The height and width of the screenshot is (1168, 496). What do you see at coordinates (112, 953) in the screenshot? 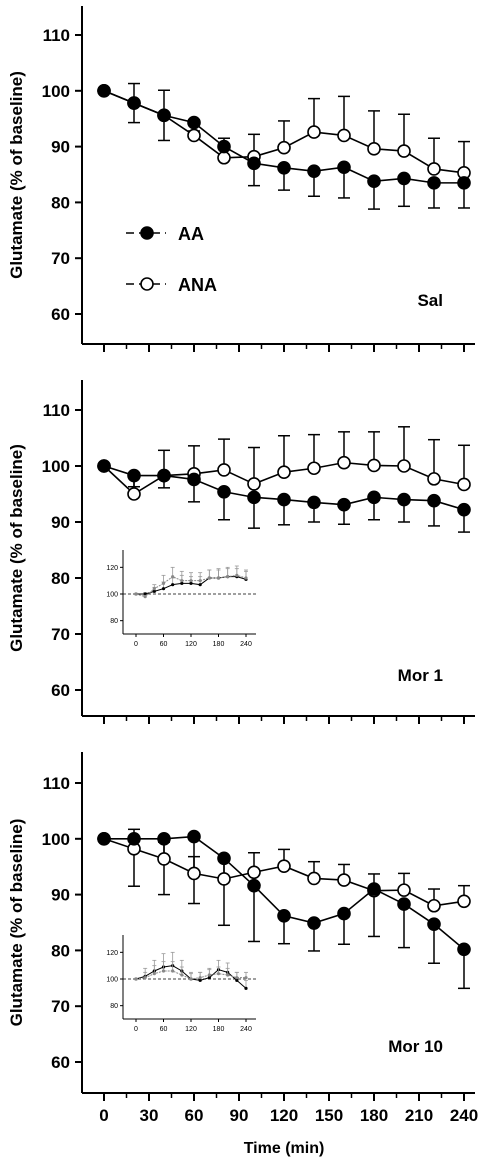
I see `inset-y-tick-label: 120` at bounding box center [112, 953].